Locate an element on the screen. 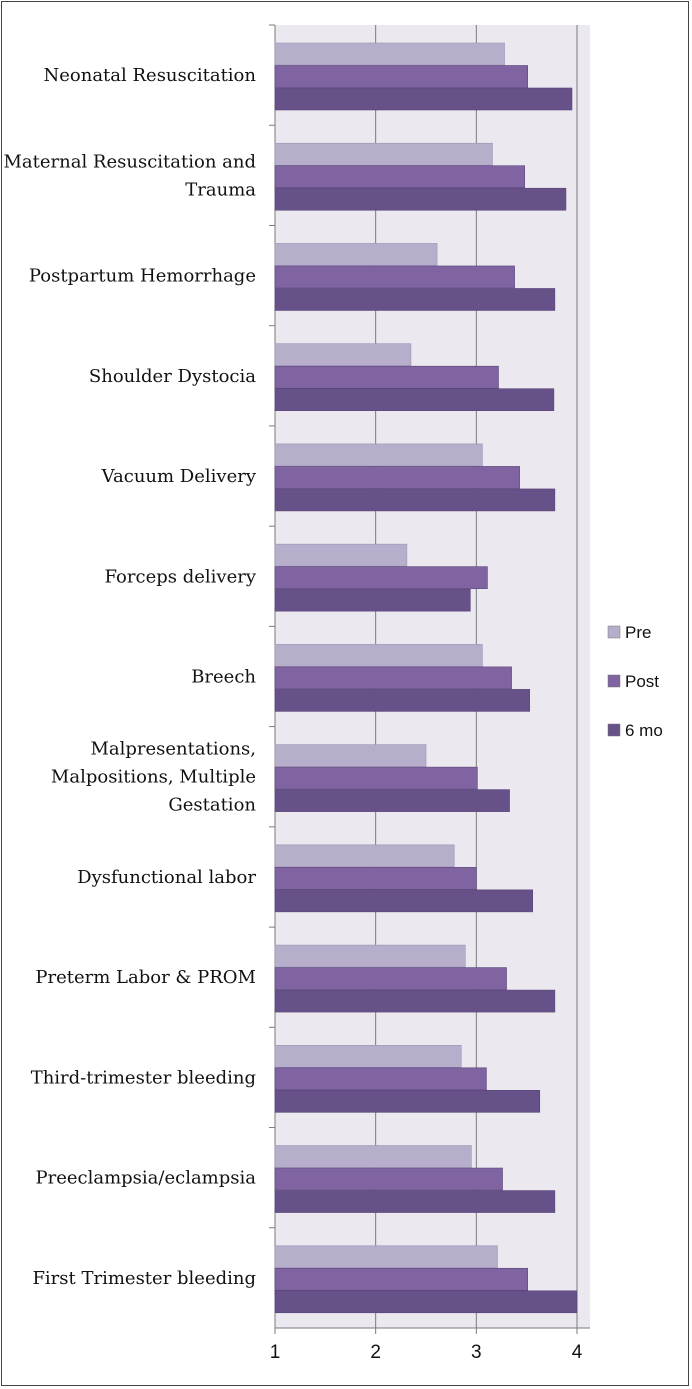  category-label: Forceps delivery is located at coordinates (181, 576).